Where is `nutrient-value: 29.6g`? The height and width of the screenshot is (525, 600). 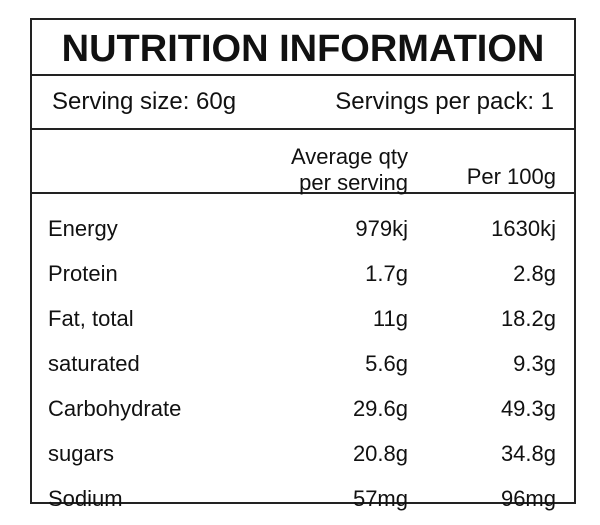
nutrient-value: 29.6g is located at coordinates (380, 408).